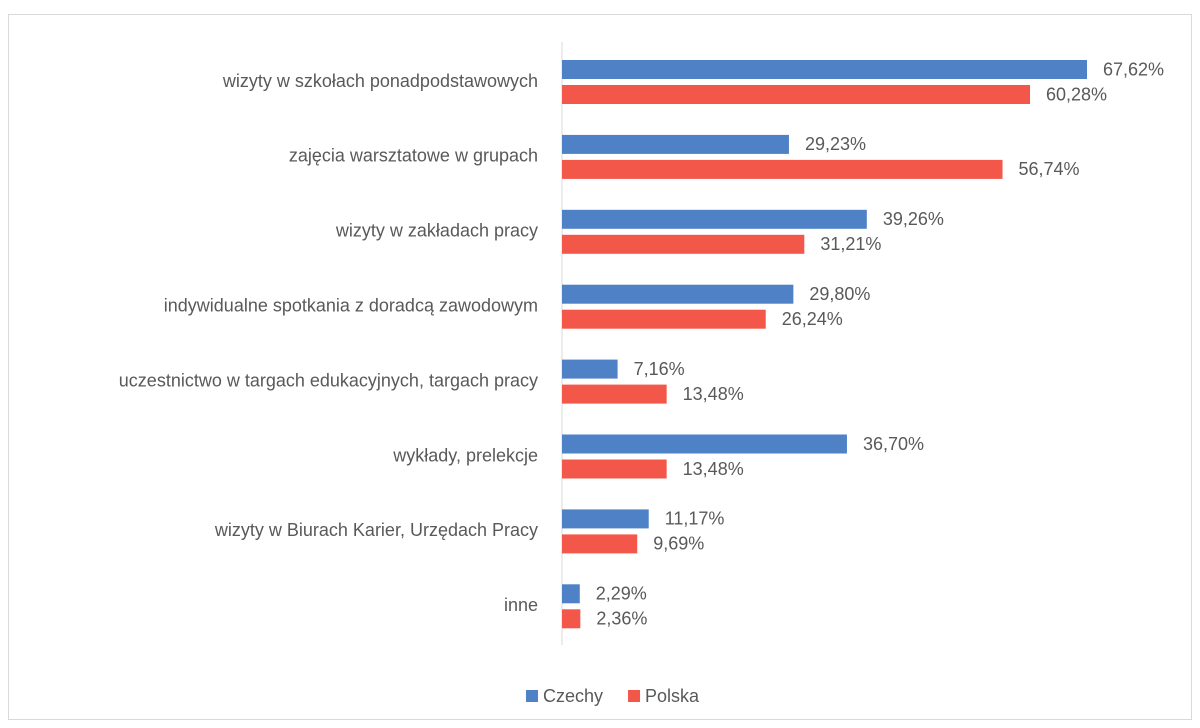 Image resolution: width=1200 pixels, height=728 pixels. I want to click on value-label: 2,29%, so click(621, 594).